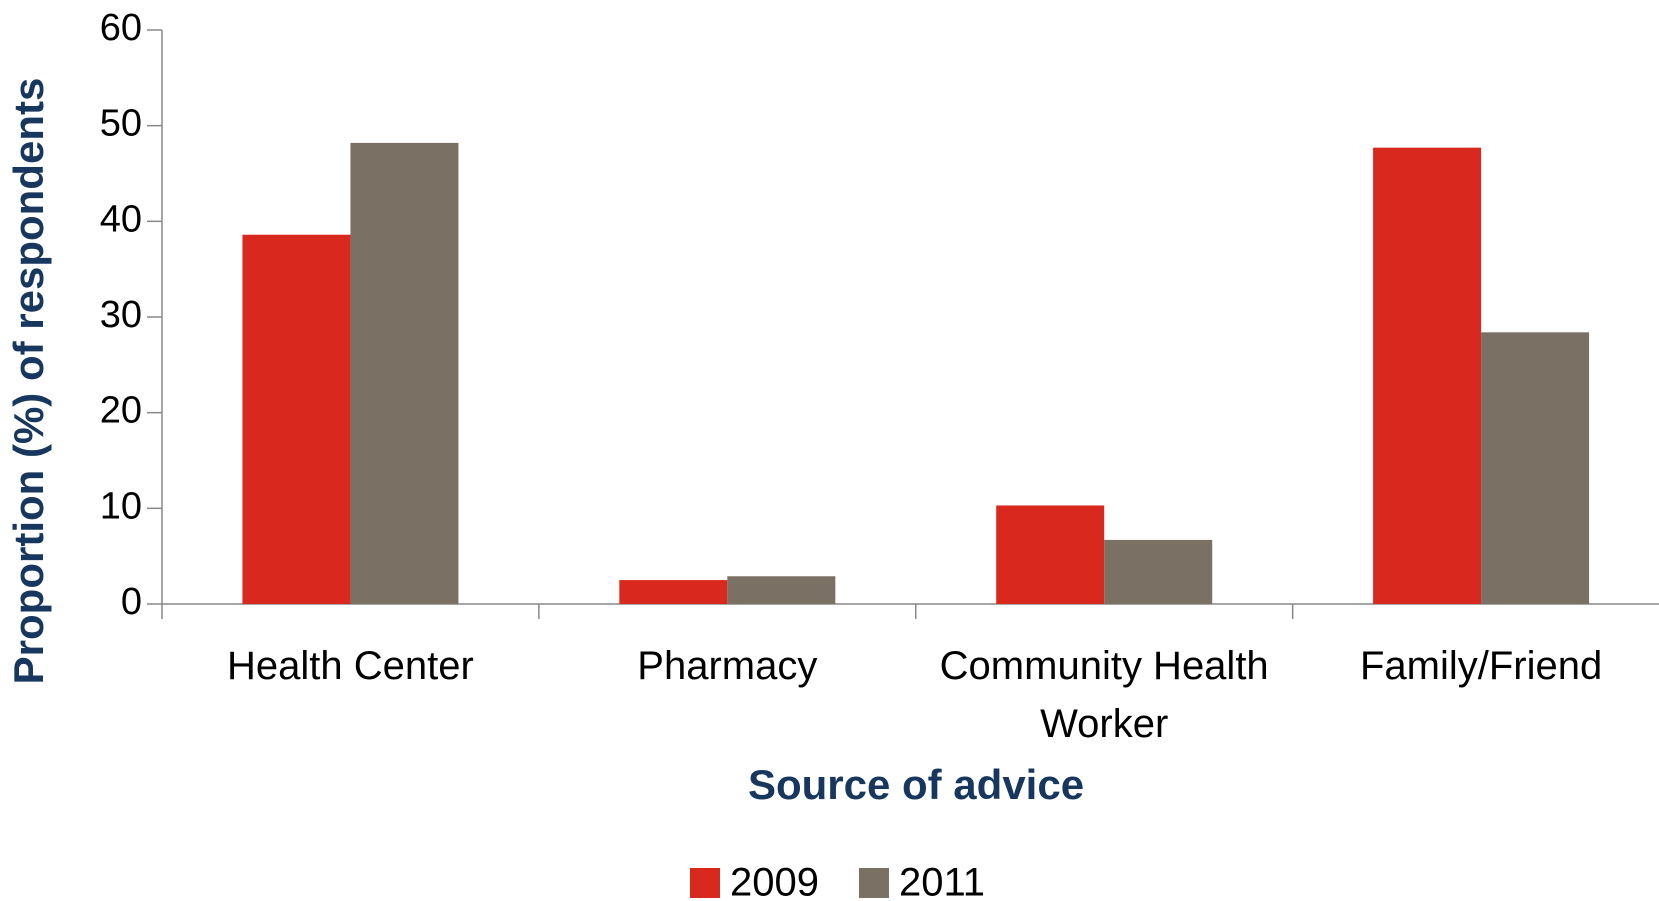 The height and width of the screenshot is (901, 1659). I want to click on y-tick-label: 0, so click(131, 602).